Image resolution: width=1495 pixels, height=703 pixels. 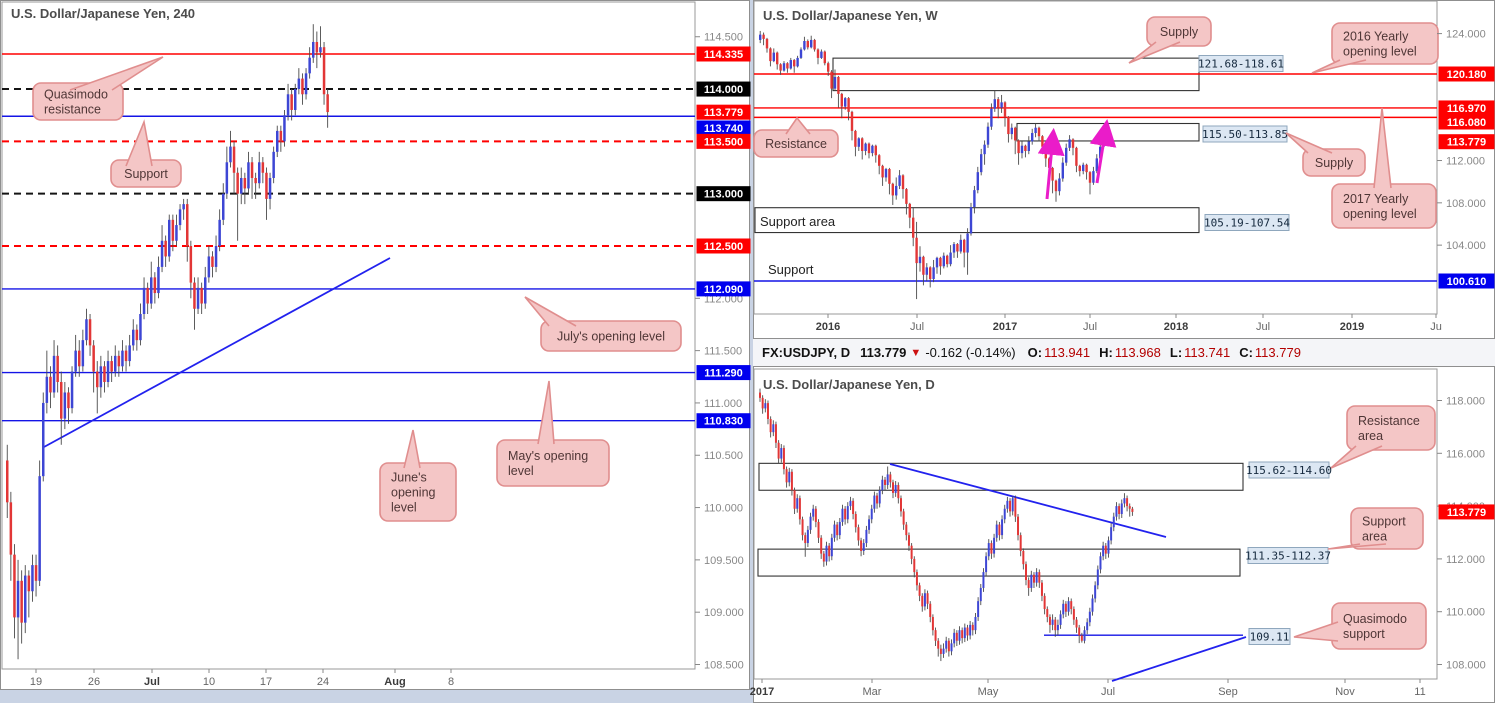 I want to click on x-axis-label: 2016, so click(x=828, y=327).